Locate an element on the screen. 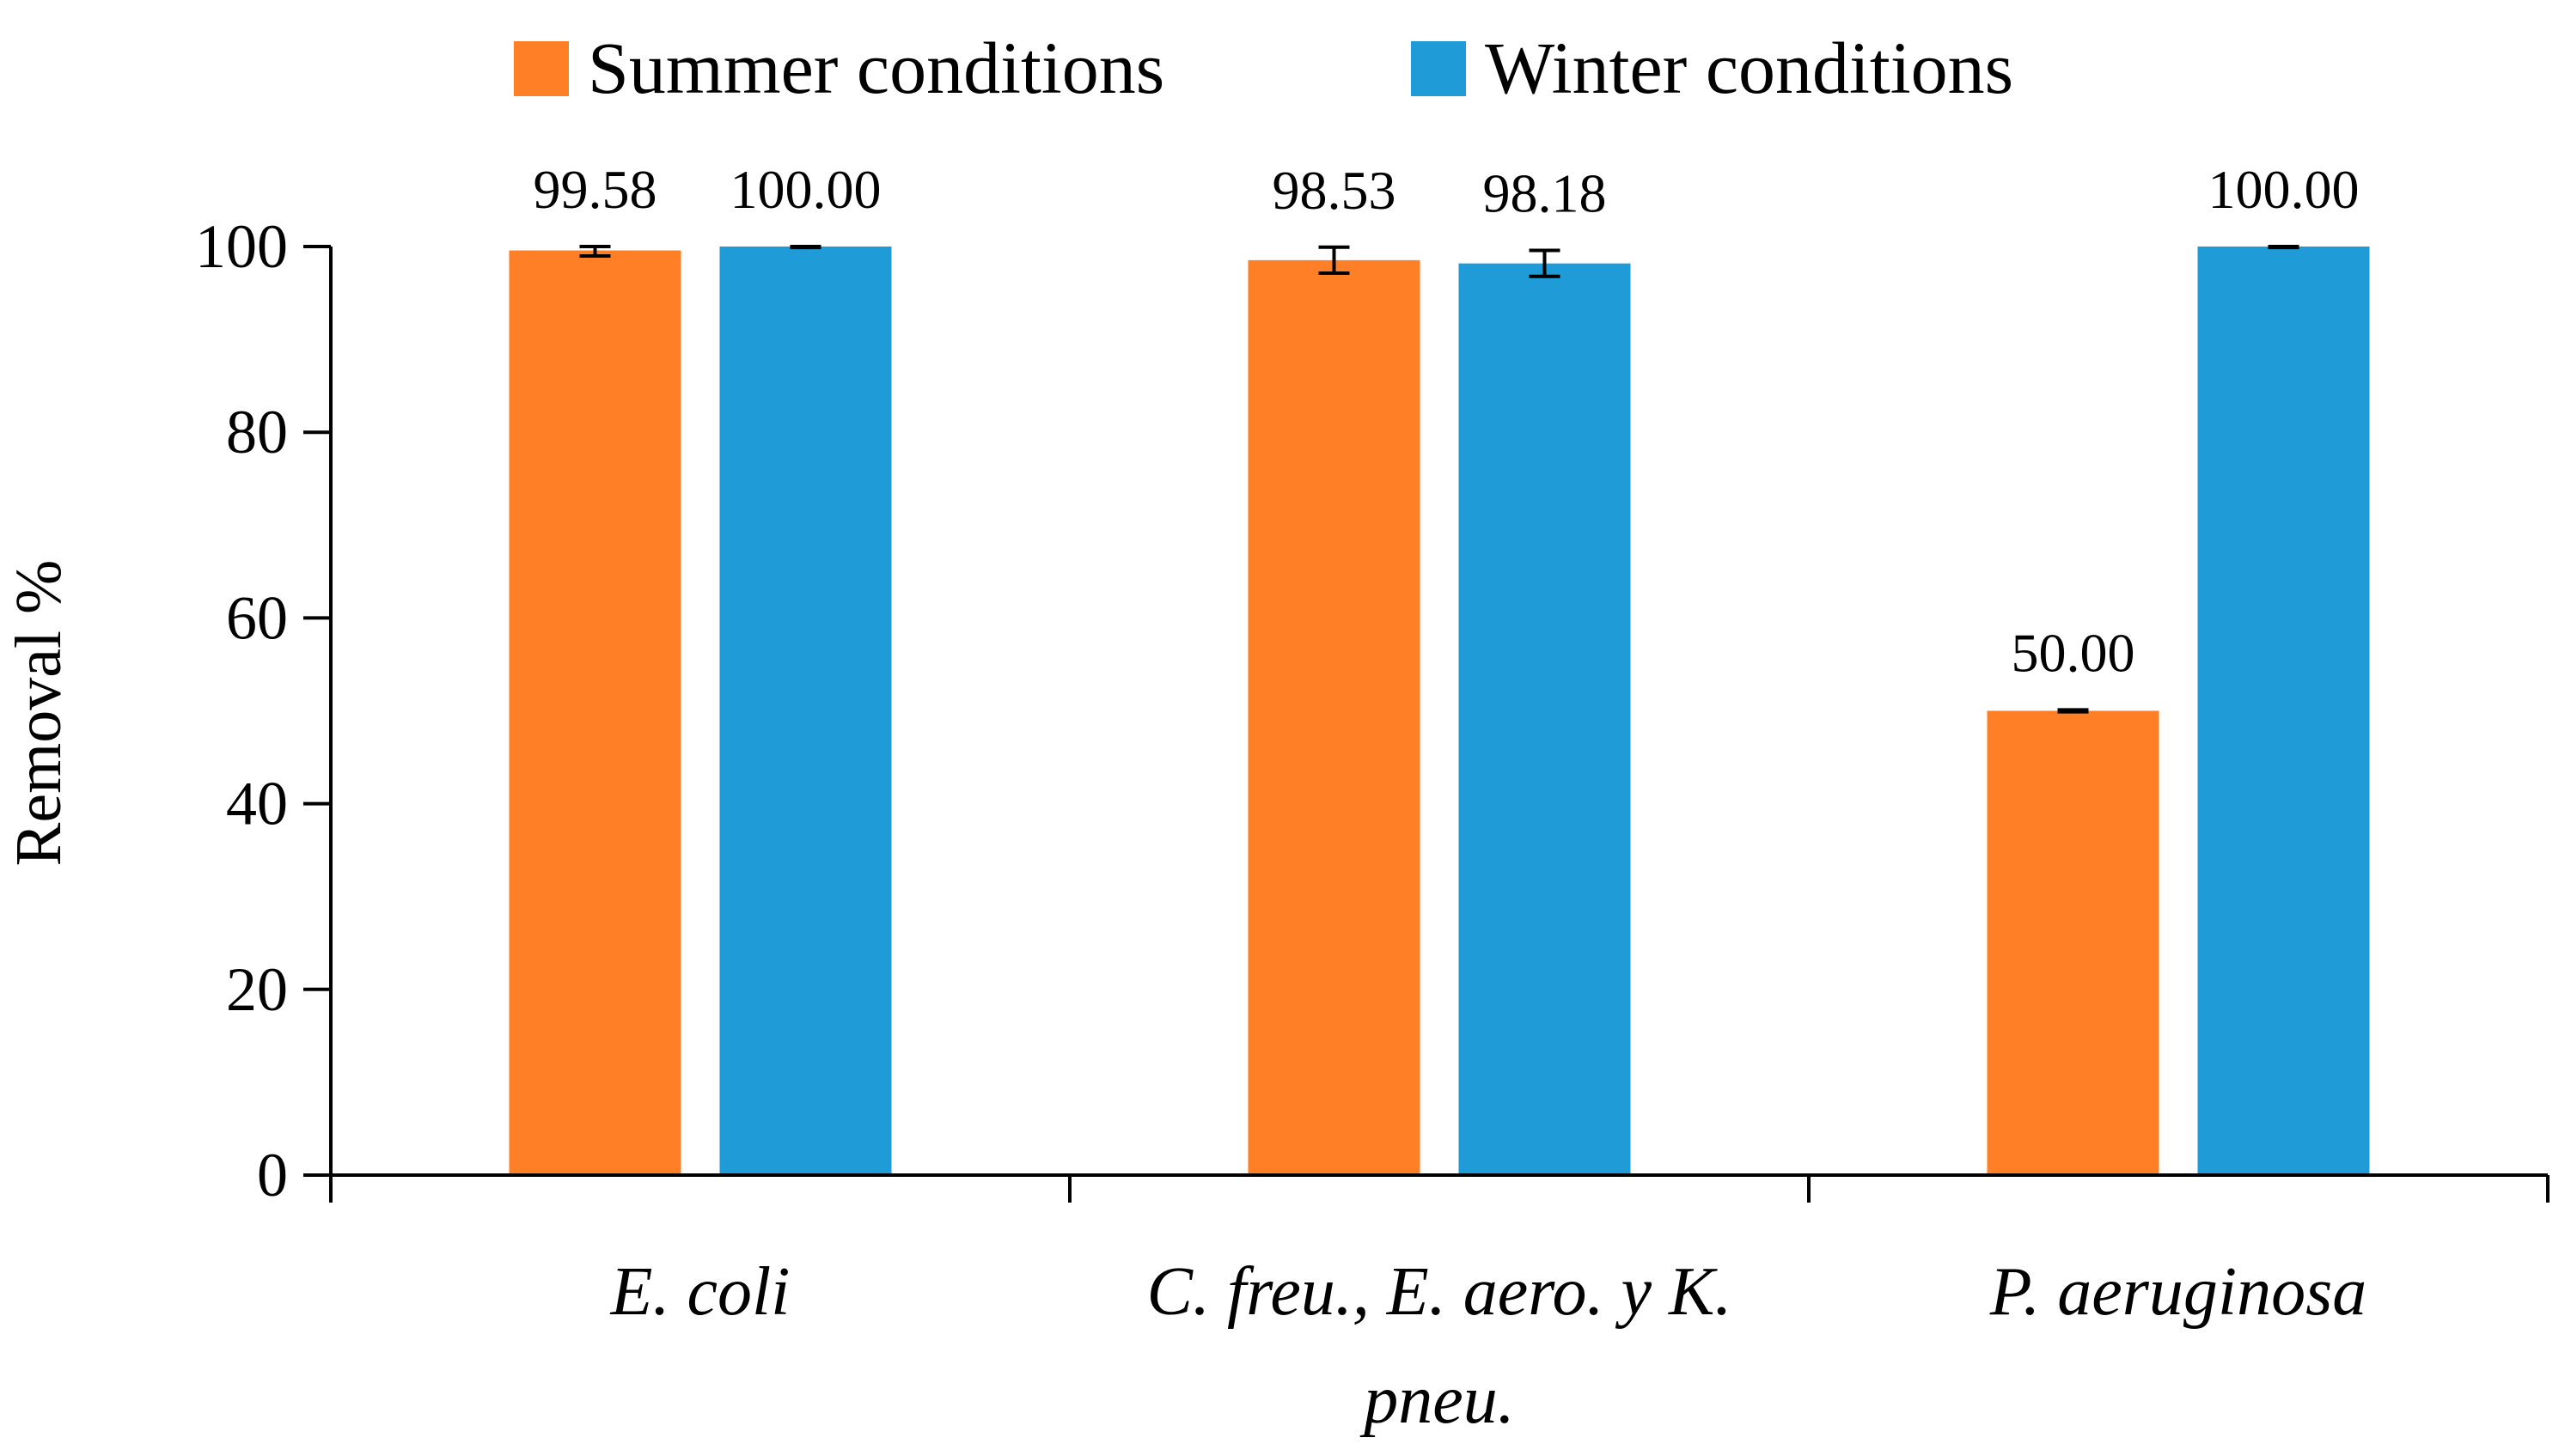 This screenshot has height=1456, width=2571. data-label-1-2: 100.00 is located at coordinates (2284, 189).